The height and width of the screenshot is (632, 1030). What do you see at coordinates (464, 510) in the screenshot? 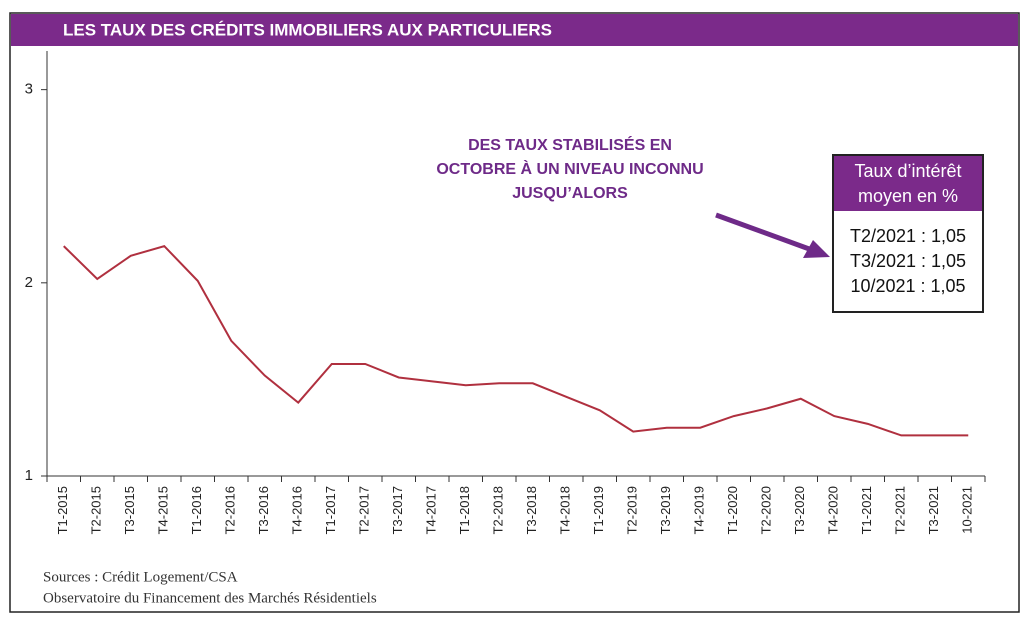
I see `x-tick-label: T1-2018` at bounding box center [464, 510].